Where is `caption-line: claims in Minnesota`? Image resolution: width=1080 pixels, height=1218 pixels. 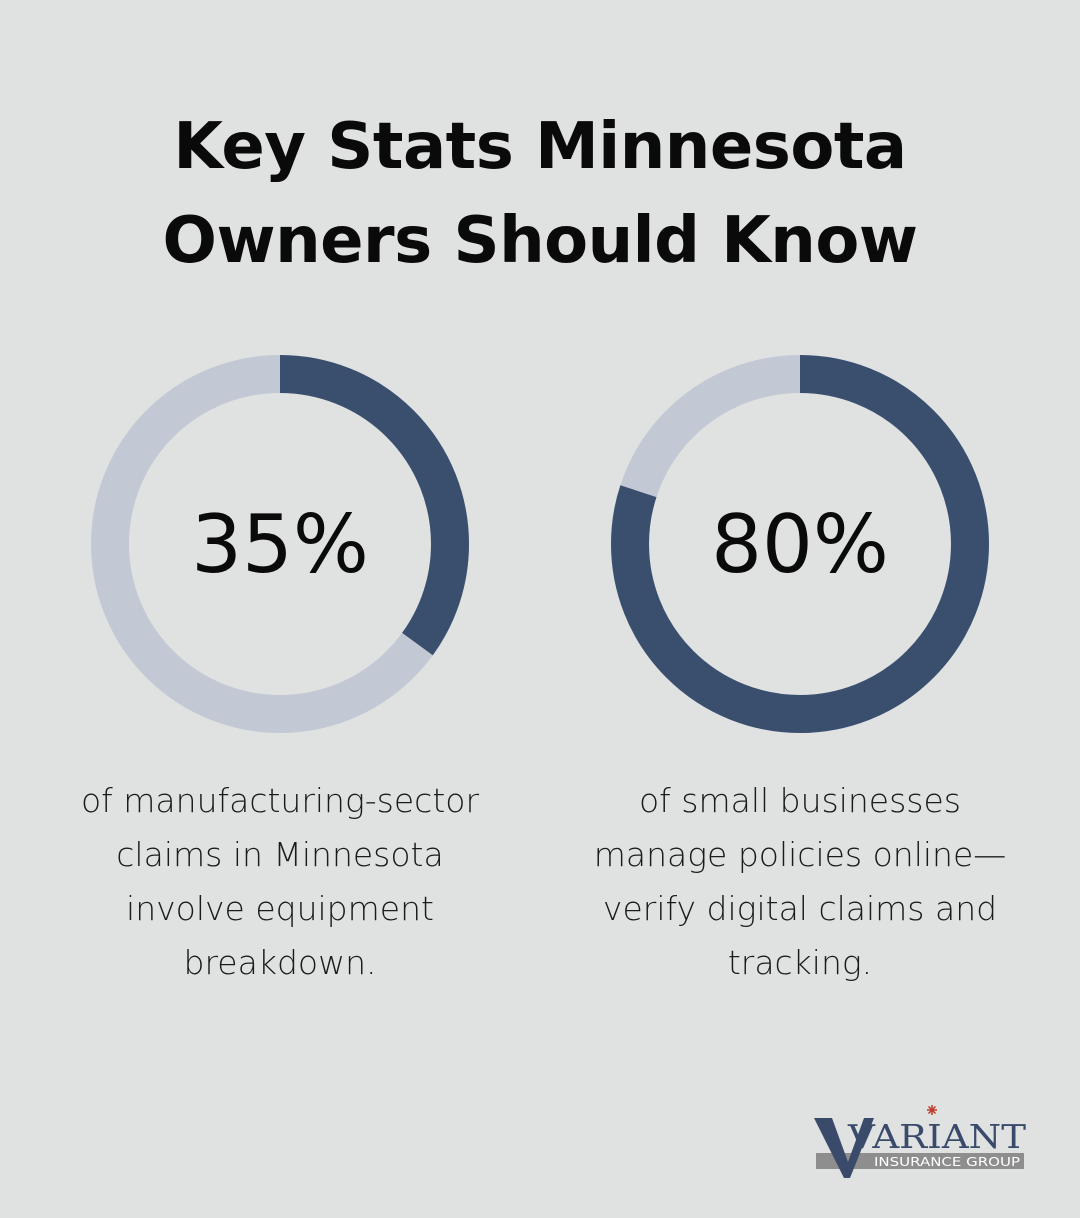 caption-line: claims in Minnesota is located at coordinates (280, 854).